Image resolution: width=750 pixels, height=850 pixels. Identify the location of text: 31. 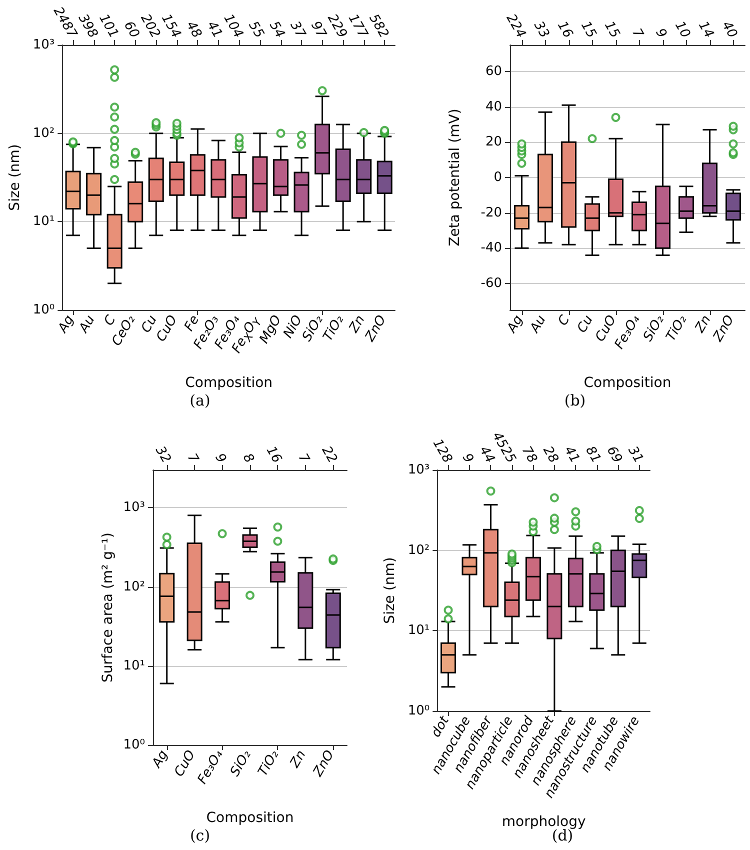
(635, 455).